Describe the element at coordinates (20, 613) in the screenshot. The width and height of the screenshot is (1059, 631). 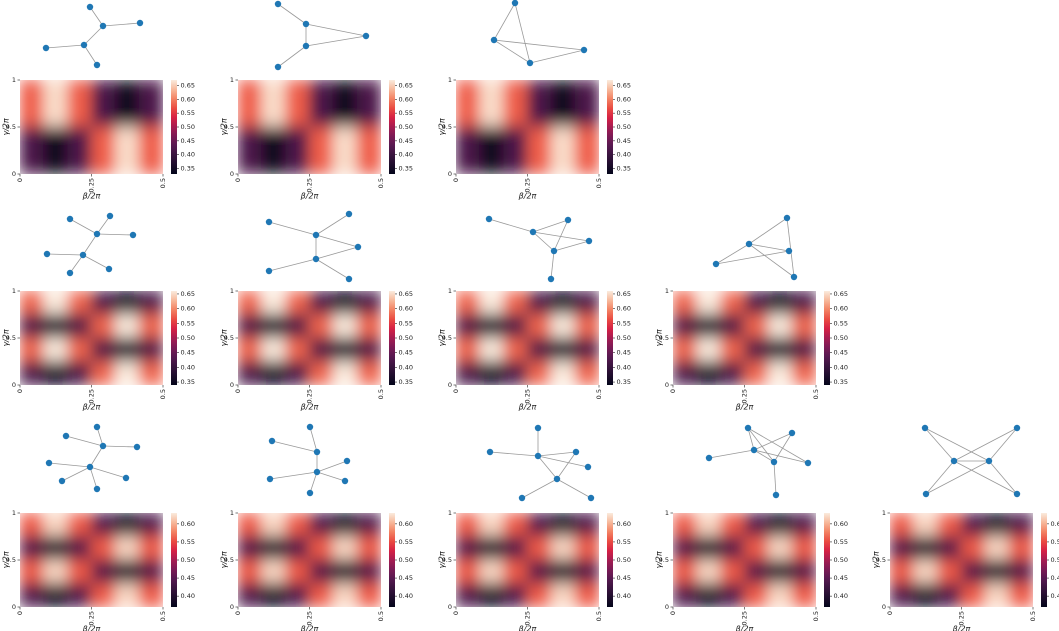
I see `x-tick-label: 0` at that location.